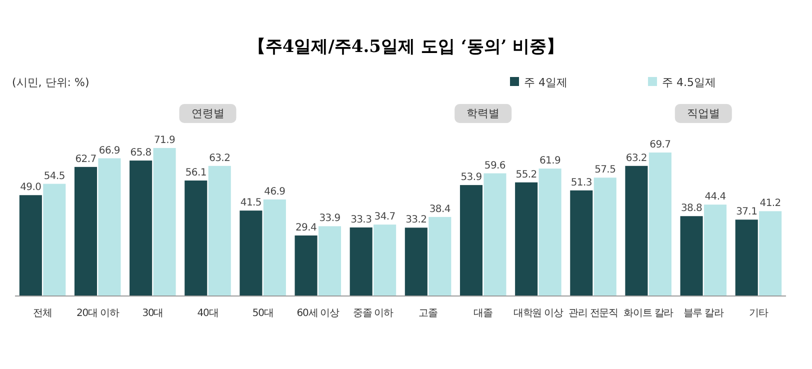 This screenshot has width=812, height=369. Describe the element at coordinates (649, 313) in the screenshot. I see `x-tick-label: 화이트 칼라` at that location.